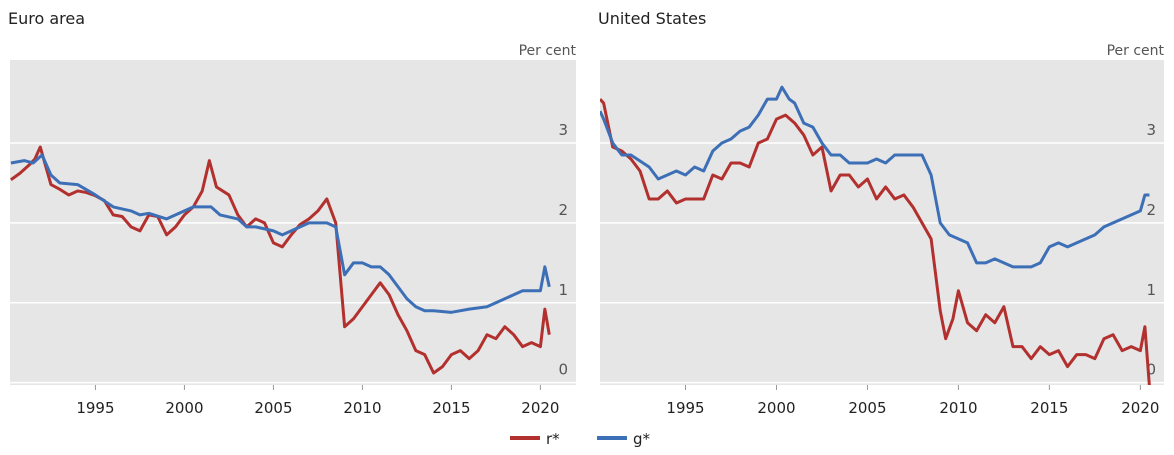 This screenshot has width=1174, height=455. Describe the element at coordinates (652, 18) in the screenshot. I see `panel-title: United States` at that location.